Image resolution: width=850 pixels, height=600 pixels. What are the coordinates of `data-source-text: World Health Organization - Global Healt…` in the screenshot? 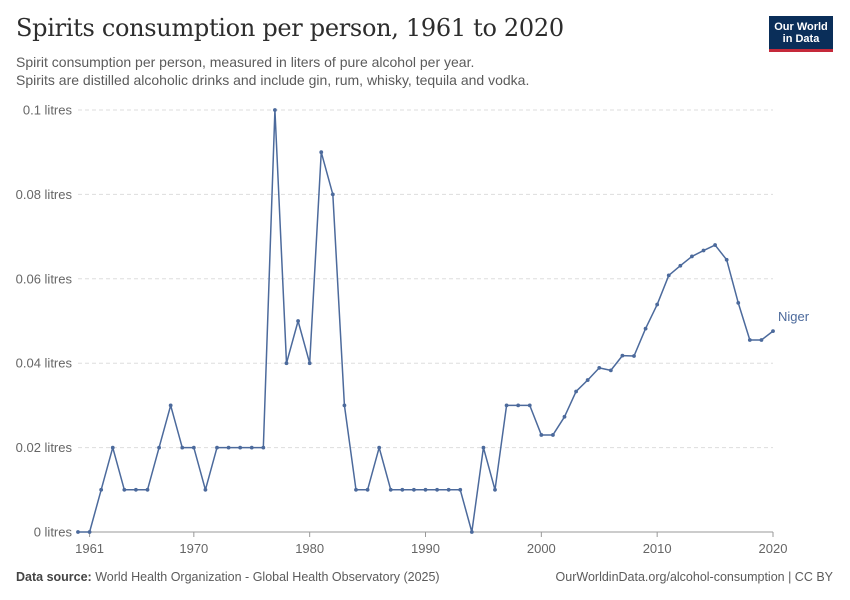 It's located at (267, 577).